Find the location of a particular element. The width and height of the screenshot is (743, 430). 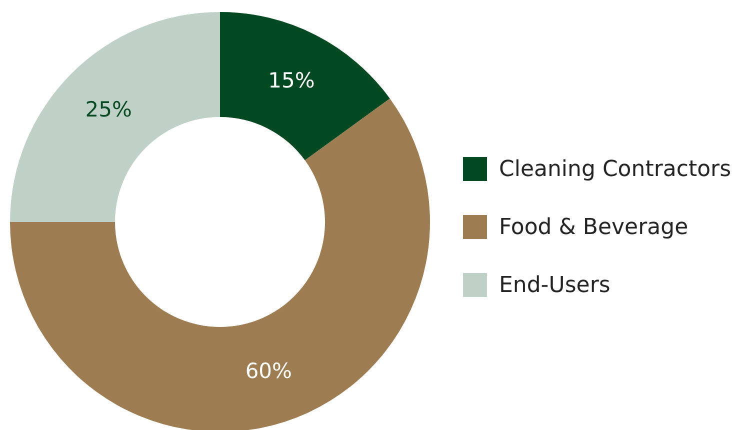

legend-label: Food & Beverage is located at coordinates (593, 227).